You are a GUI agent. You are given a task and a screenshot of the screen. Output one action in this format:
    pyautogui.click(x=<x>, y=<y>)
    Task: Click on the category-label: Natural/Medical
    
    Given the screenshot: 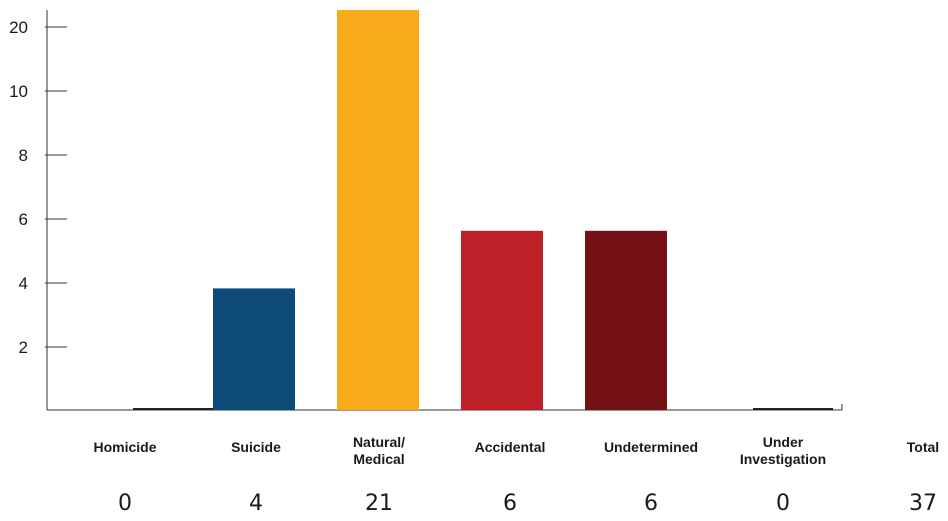 What is the action you would take?
    pyautogui.click(x=379, y=450)
    